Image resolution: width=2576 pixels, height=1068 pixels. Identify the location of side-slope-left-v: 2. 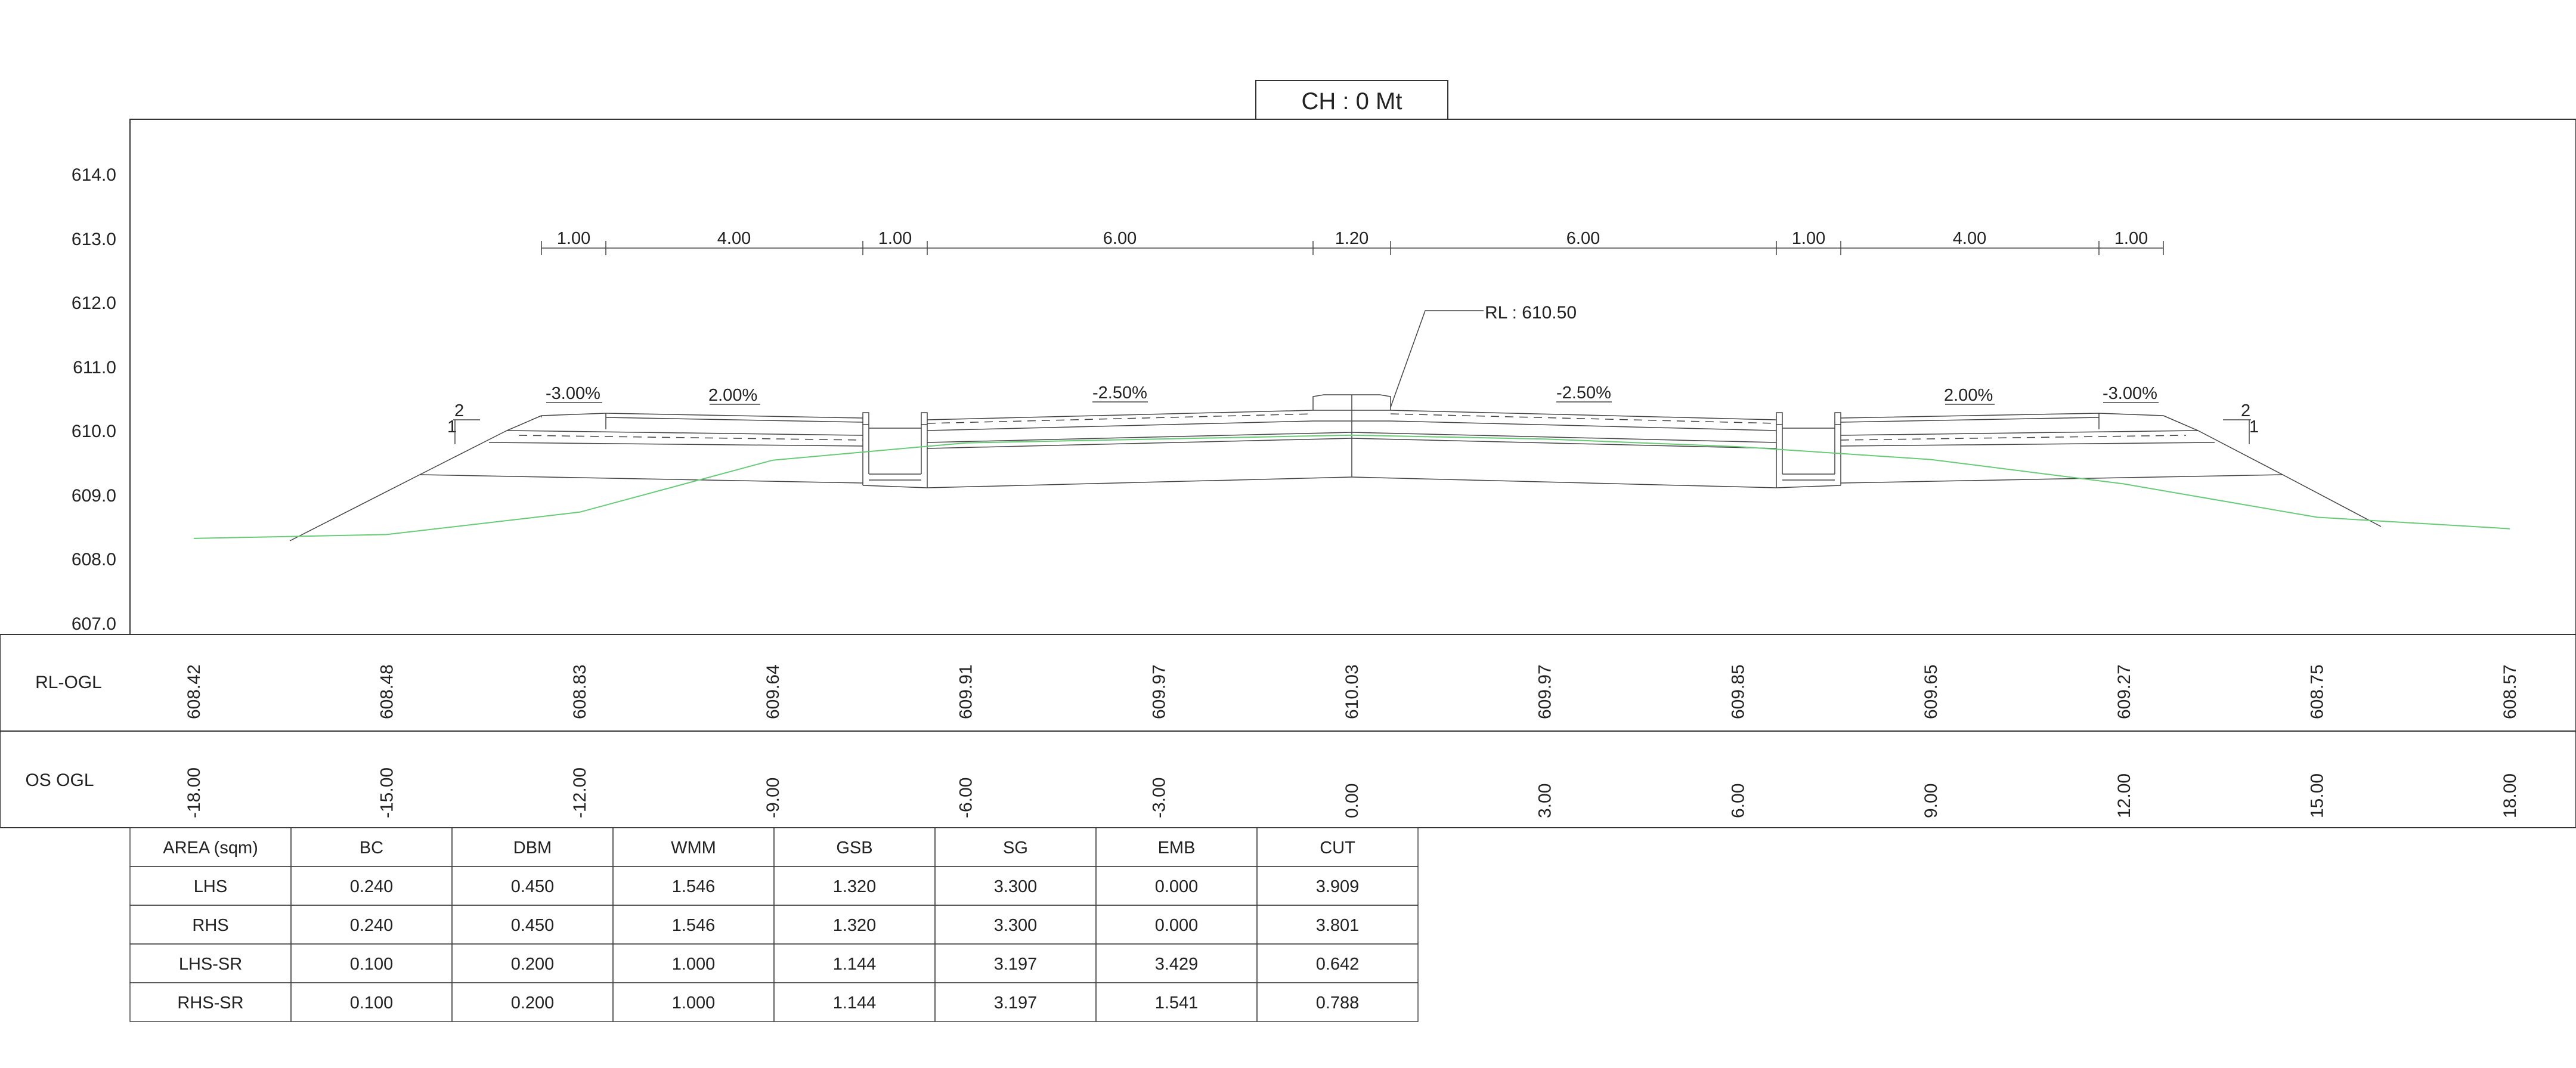
(459, 410).